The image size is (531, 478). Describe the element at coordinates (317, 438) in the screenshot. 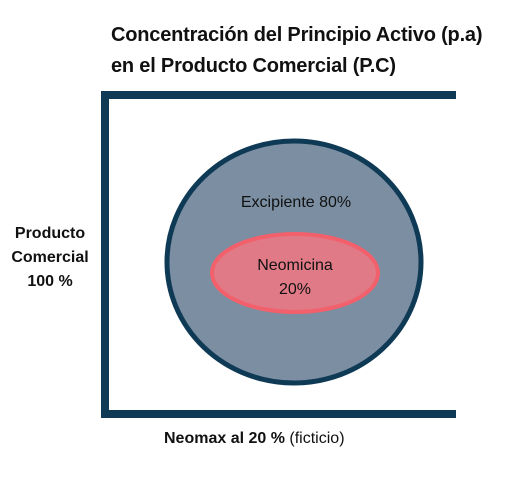

I see `caption-note: (ficticio)` at that location.